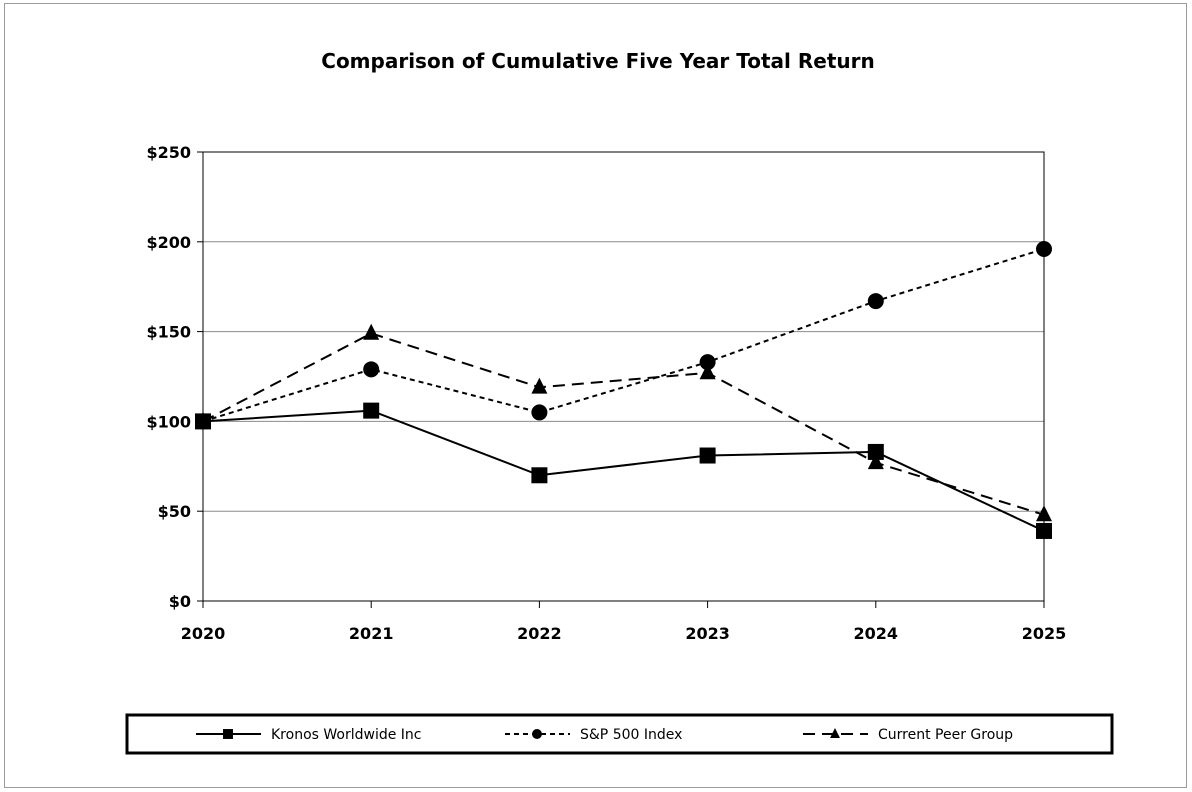 This screenshot has height=792, width=1192. I want to click on legend-entry: Kronos Worldwide Inc, so click(309, 735).